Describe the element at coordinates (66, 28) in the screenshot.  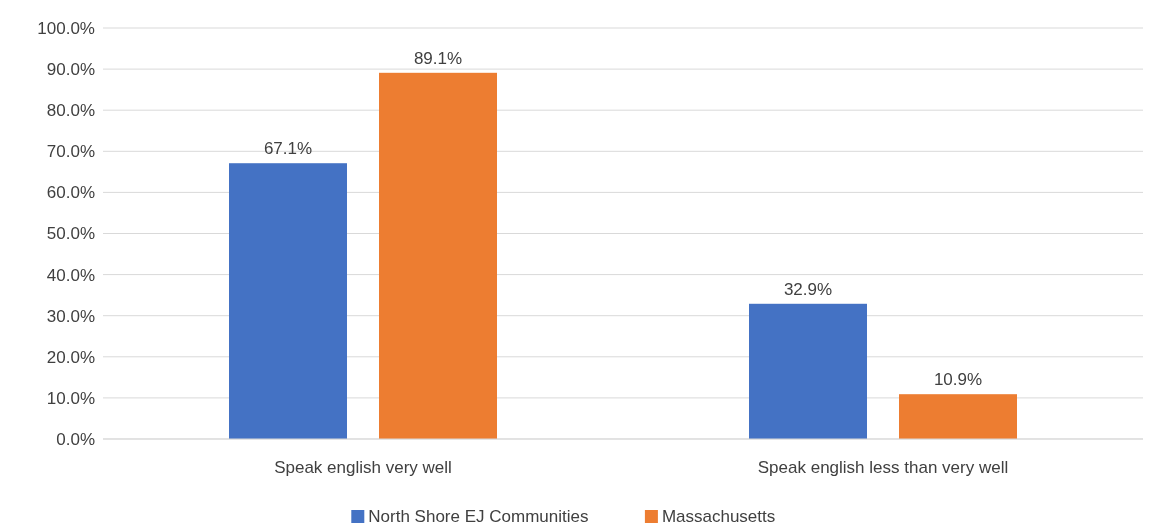
I see `y-tick-label: 100.0%` at that location.